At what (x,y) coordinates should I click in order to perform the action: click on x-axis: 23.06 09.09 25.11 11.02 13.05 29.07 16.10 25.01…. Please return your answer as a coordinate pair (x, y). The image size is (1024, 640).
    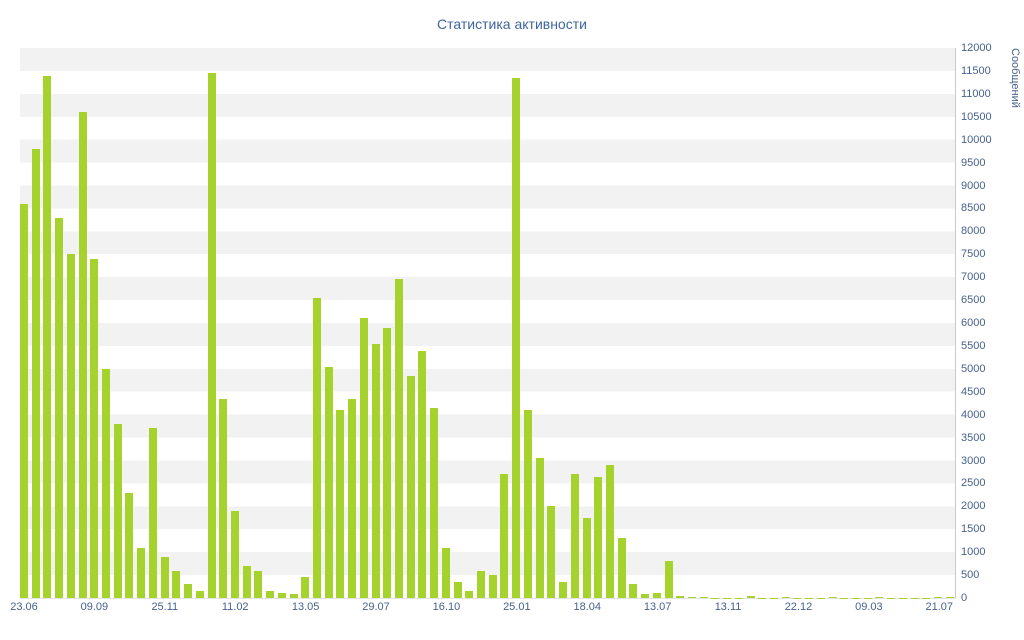
    Looking at the image, I should click on (482, 609).